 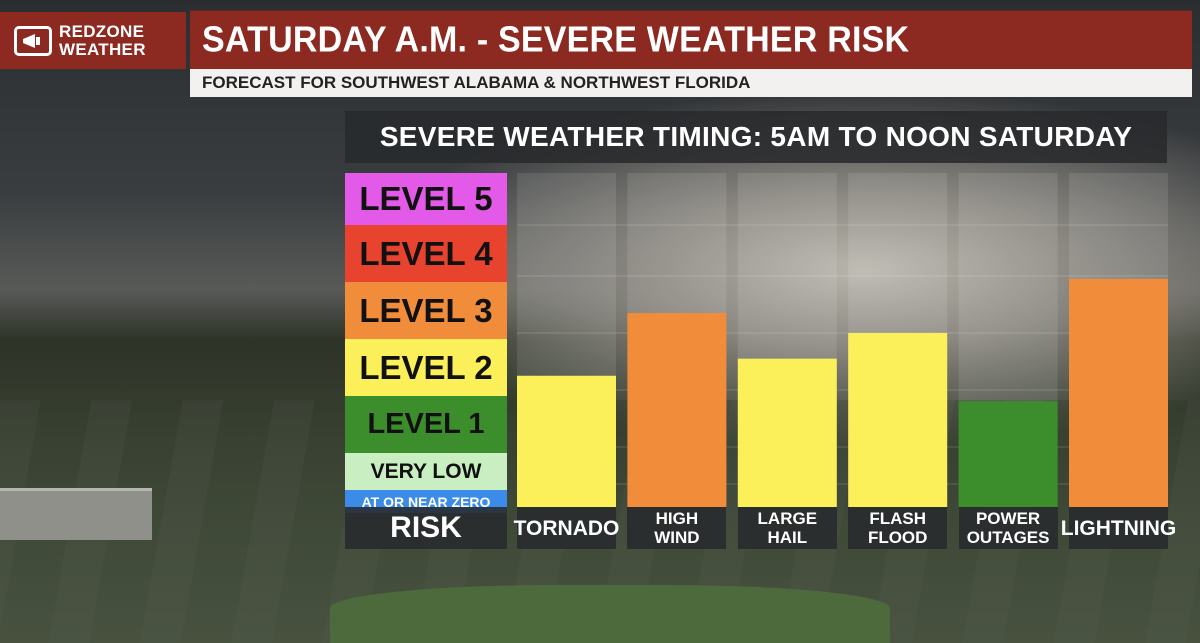 What do you see at coordinates (691, 40) in the screenshot?
I see `page-title: SATURDAY A.M. - SEVERE WEATHER RISK` at bounding box center [691, 40].